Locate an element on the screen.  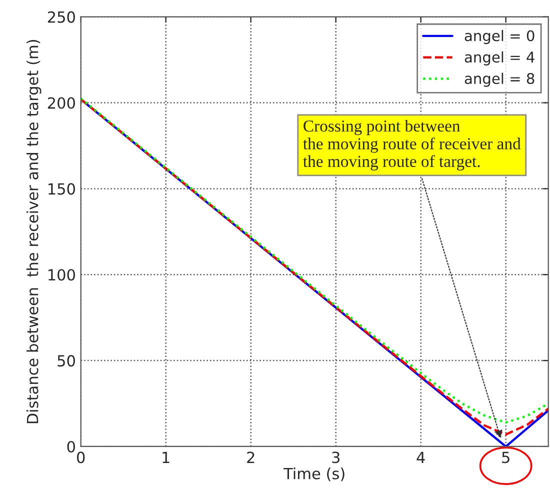
x-tick-label: 3 is located at coordinates (336, 458).